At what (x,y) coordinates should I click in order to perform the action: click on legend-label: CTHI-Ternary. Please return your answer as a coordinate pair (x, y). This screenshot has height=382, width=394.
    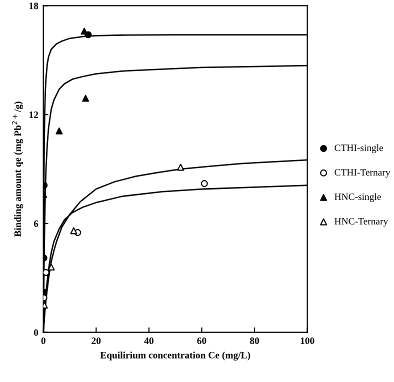
    Looking at the image, I should click on (362, 173).